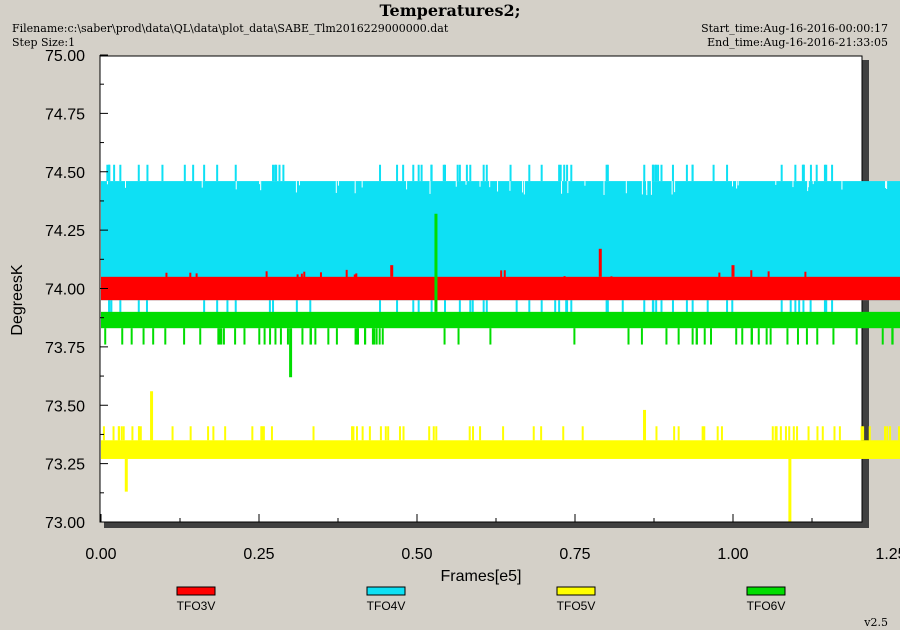 Image resolution: width=900 pixels, height=630 pixels. What do you see at coordinates (576, 606) in the screenshot?
I see `legend-label: TFO5V` at bounding box center [576, 606].